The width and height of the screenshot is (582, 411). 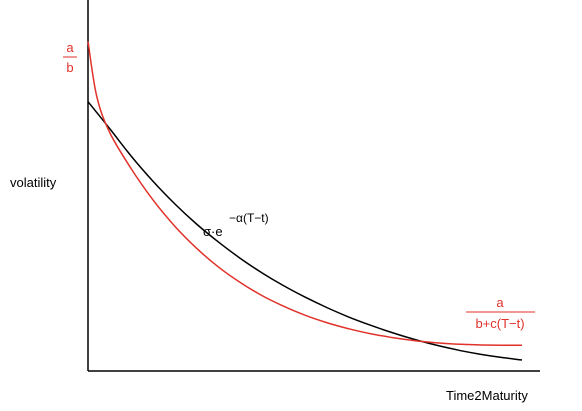 I want to click on red-curve-label: a b+c(T−t), so click(x=500, y=313).